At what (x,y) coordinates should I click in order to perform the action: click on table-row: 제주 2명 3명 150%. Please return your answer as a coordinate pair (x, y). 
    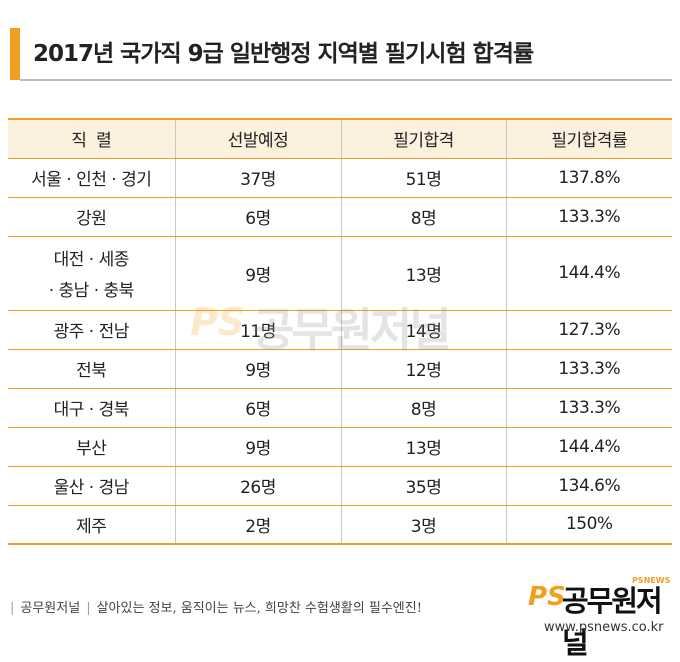
    Looking at the image, I should click on (340, 525).